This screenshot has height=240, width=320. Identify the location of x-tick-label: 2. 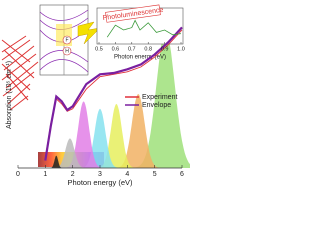
(73, 174).